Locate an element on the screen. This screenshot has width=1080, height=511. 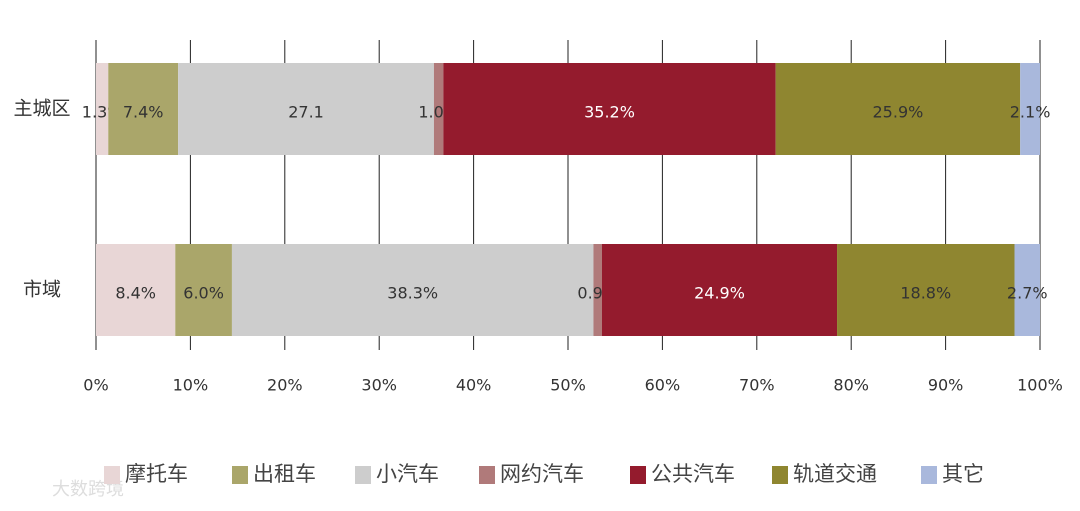
x-tick-label: 50% is located at coordinates (568, 385).